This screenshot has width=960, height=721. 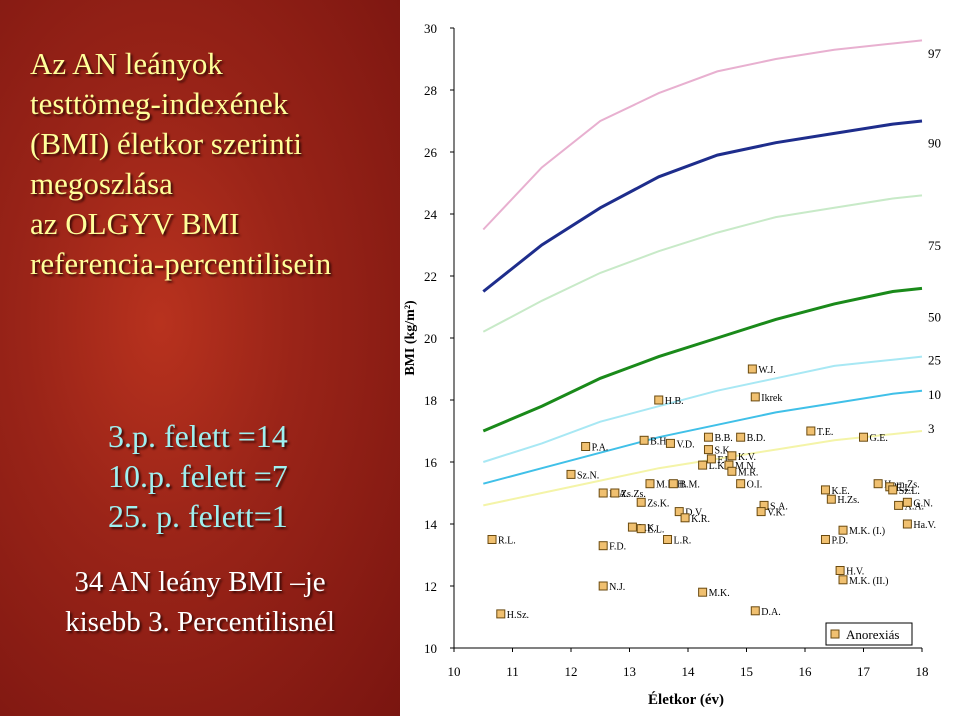 I want to click on data-point-label: P.A., so click(x=600, y=448).